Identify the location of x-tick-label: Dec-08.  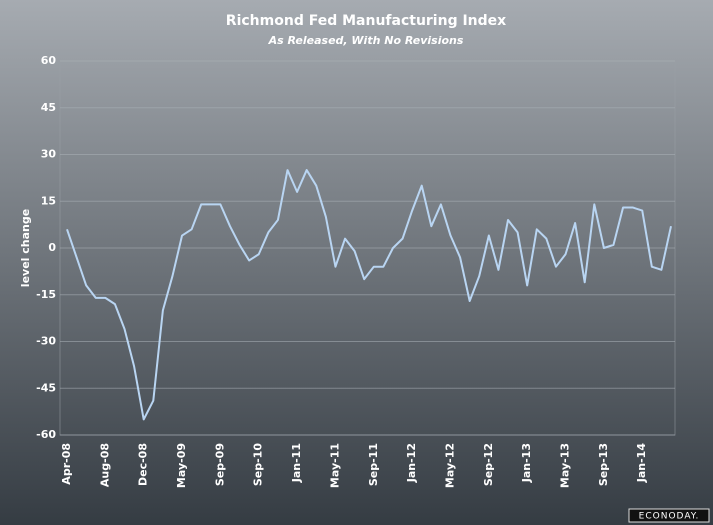
(143, 464).